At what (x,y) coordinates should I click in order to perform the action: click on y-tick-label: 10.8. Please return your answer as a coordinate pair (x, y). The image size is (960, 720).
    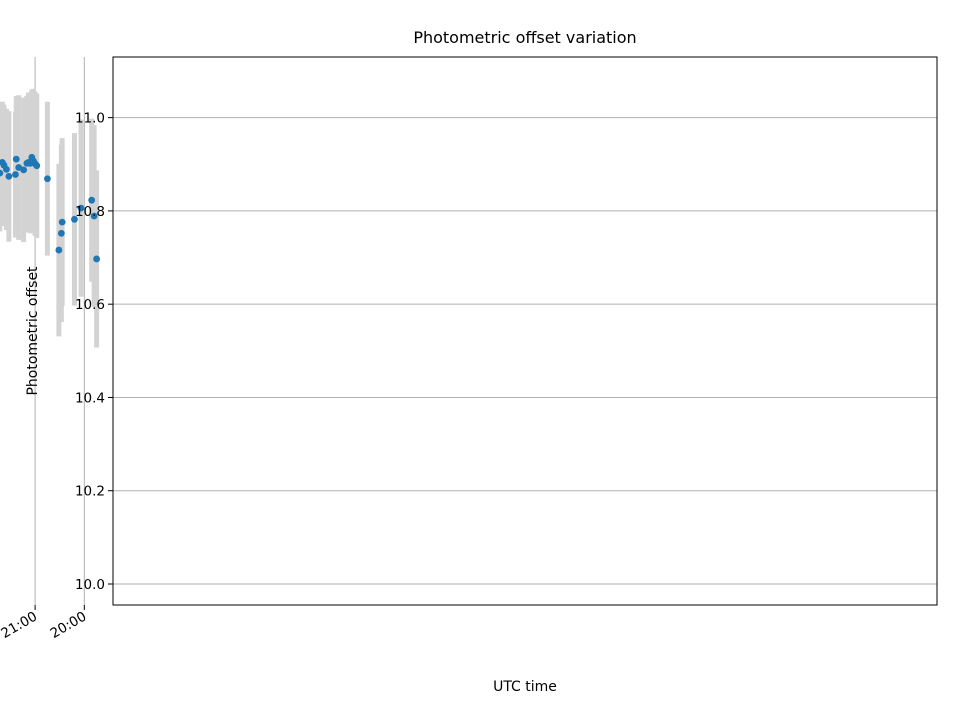
    Looking at the image, I should click on (90, 212).